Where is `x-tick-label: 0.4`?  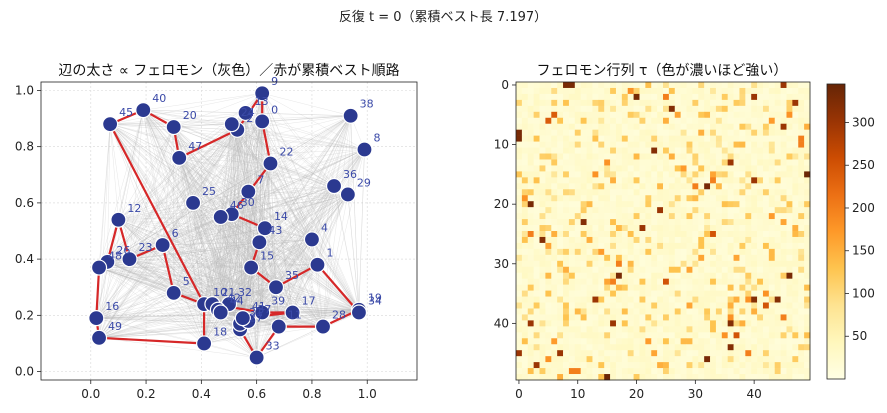
x-tick-label: 0.4 is located at coordinates (201, 394).